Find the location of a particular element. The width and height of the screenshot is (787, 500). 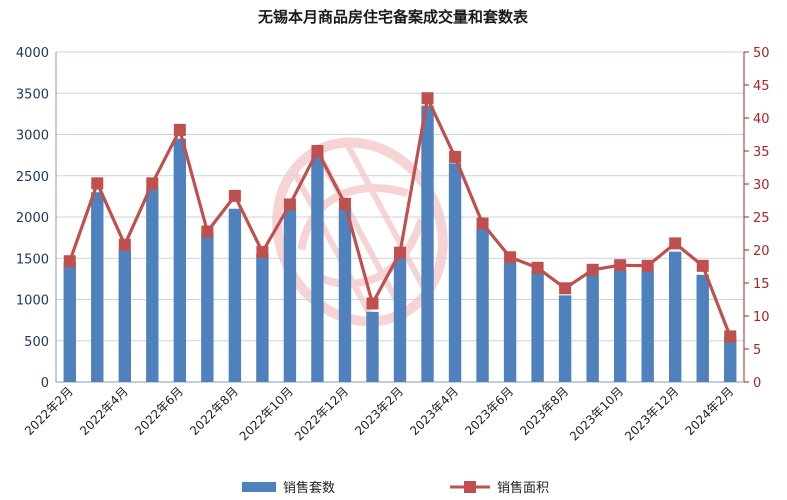

y-left-tick-label: 2000 is located at coordinates (32, 218).